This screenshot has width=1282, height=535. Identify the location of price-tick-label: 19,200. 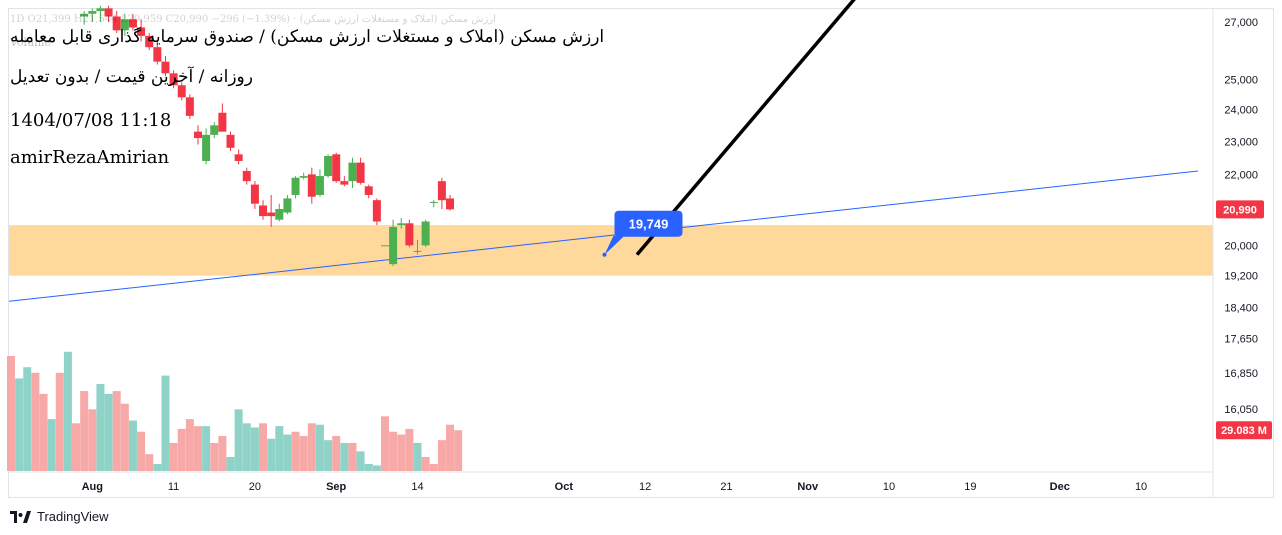
(1241, 277).